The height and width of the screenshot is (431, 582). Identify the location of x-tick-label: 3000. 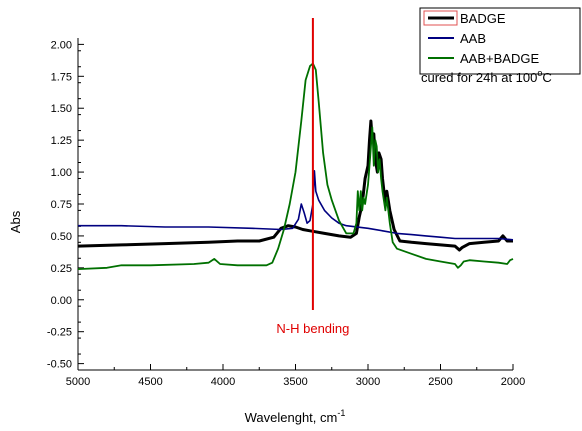
(368, 382).